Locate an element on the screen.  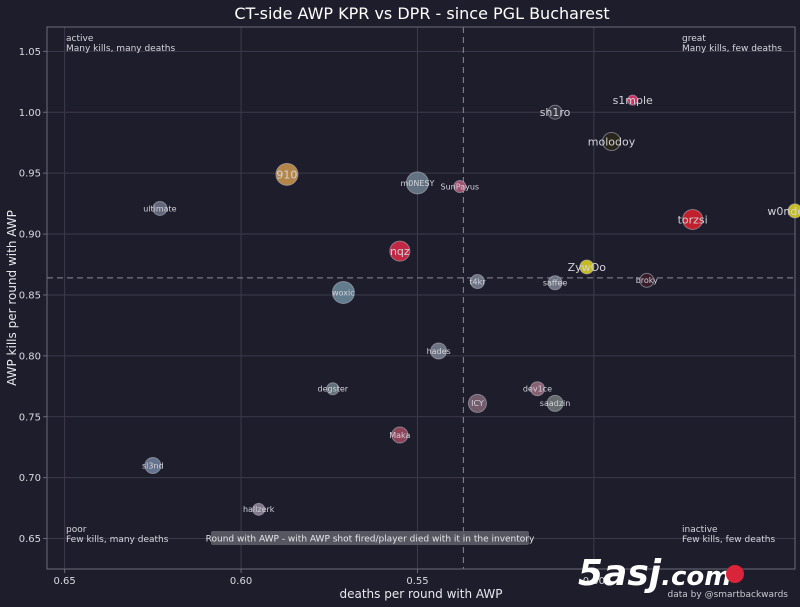
point-label-sh1ro: sh1ro is located at coordinates (555, 112).